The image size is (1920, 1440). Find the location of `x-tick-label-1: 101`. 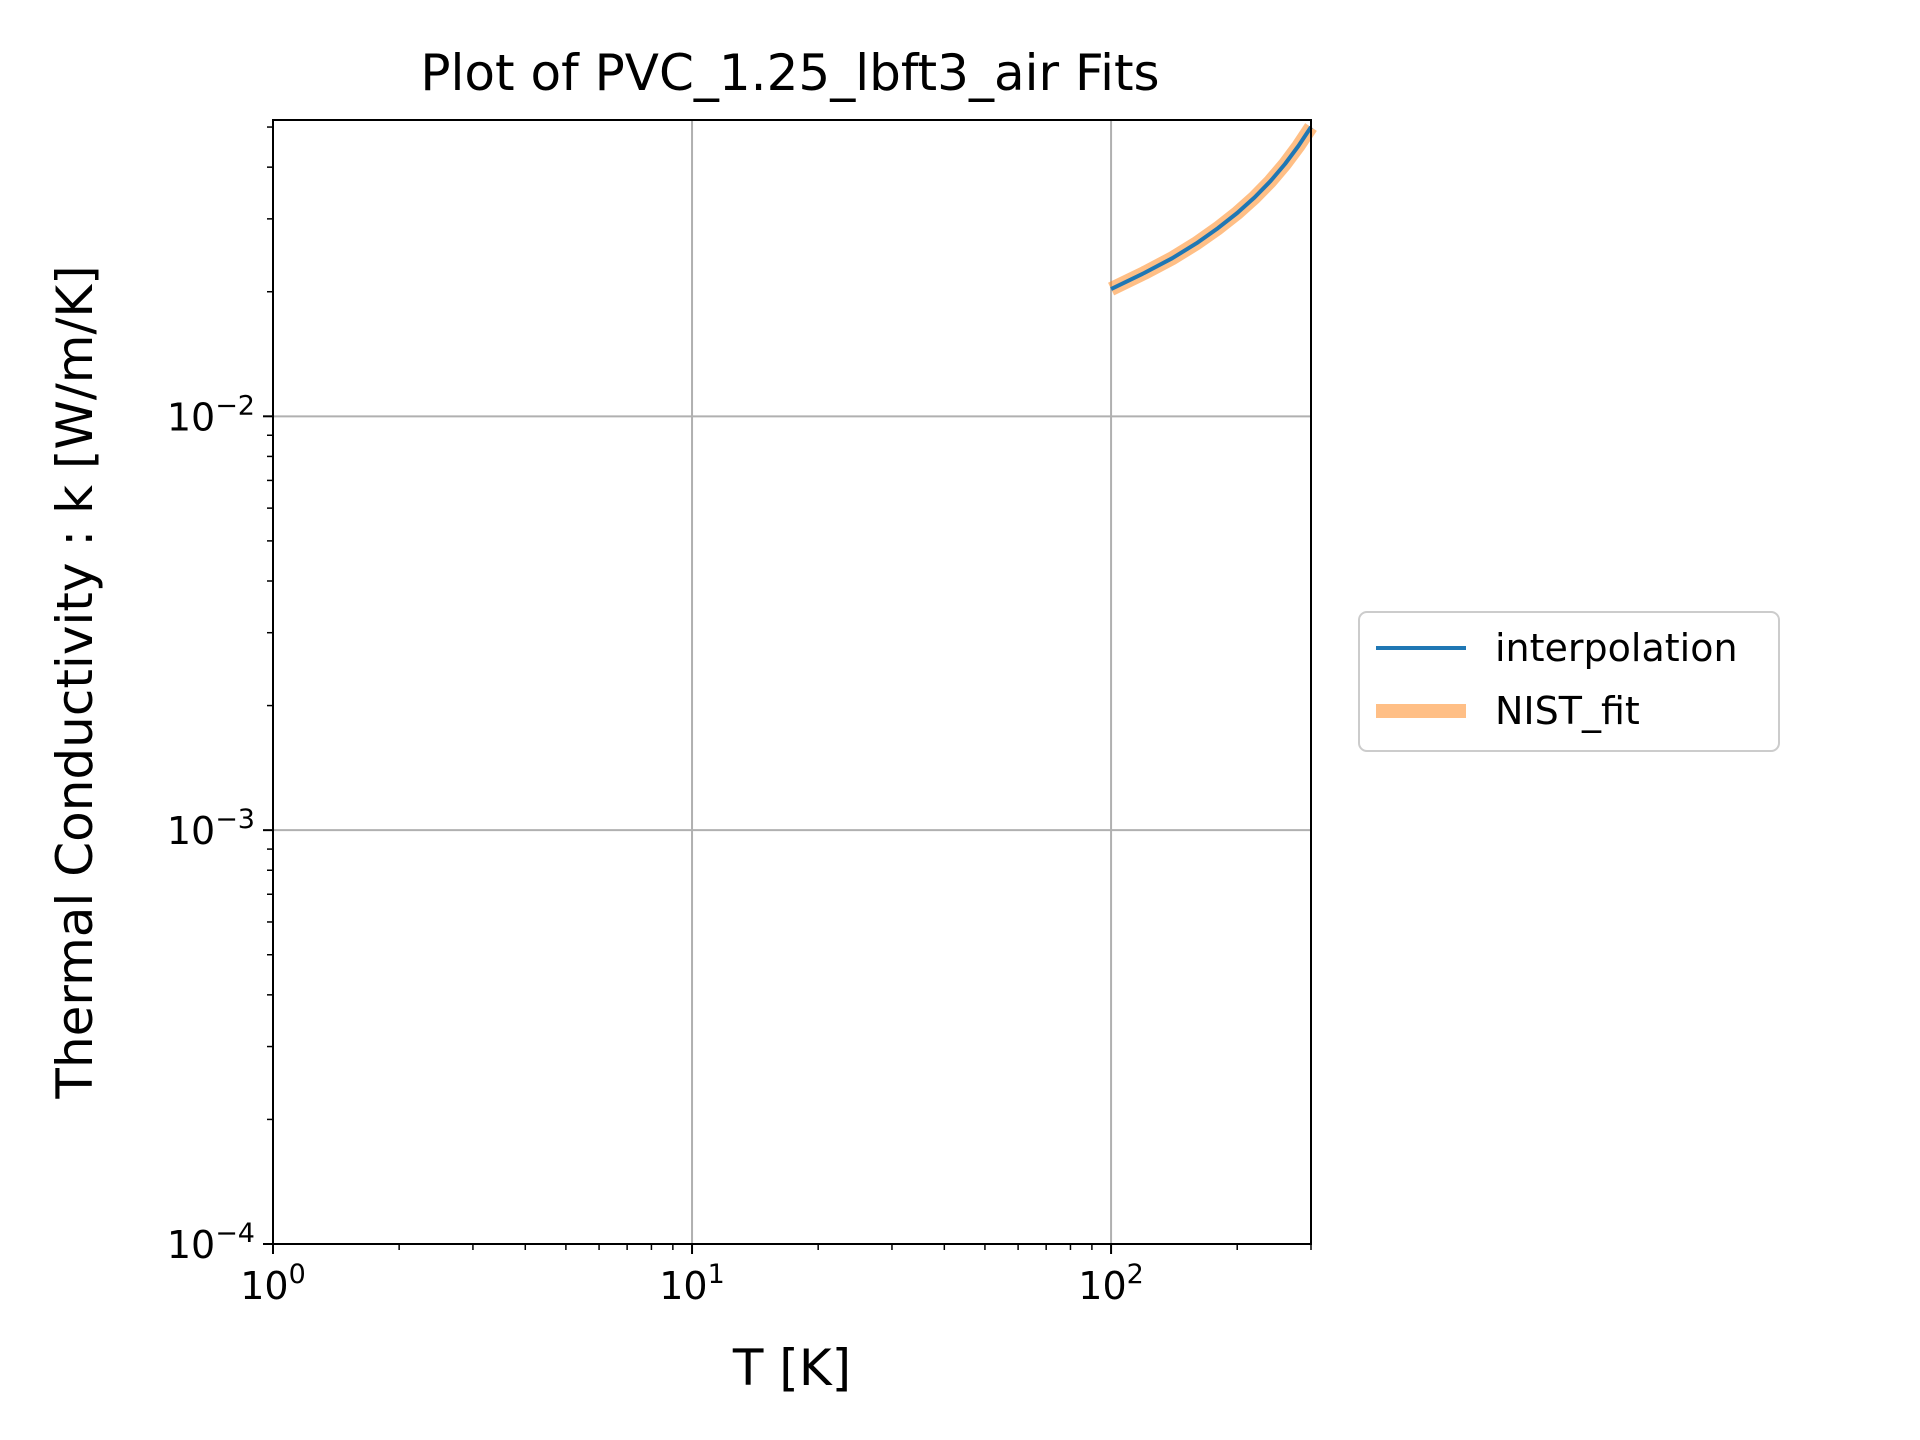

x-tick-label-1: 101 is located at coordinates (692, 1283).